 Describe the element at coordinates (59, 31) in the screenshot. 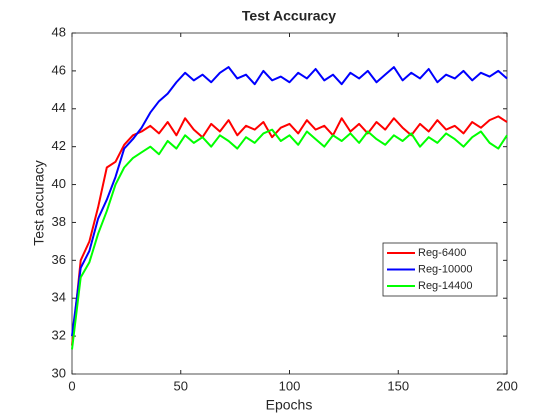

I see `y-tick-label: 48` at that location.